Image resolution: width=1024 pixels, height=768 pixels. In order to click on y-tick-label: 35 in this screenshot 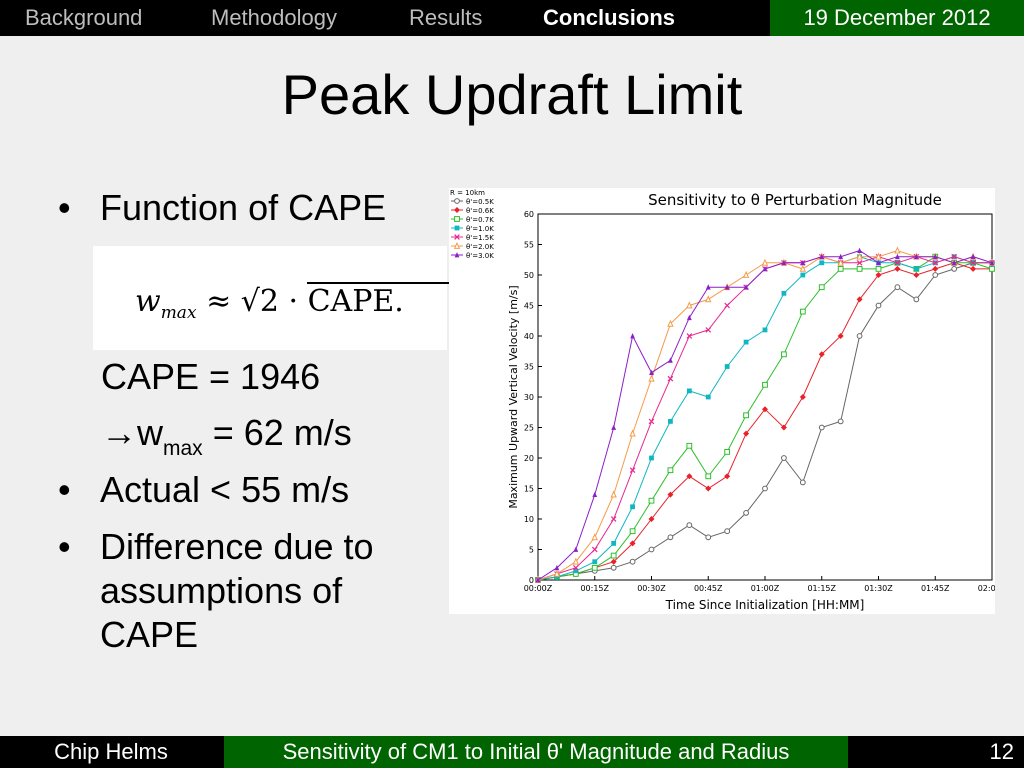, I will do `click(529, 367)`.